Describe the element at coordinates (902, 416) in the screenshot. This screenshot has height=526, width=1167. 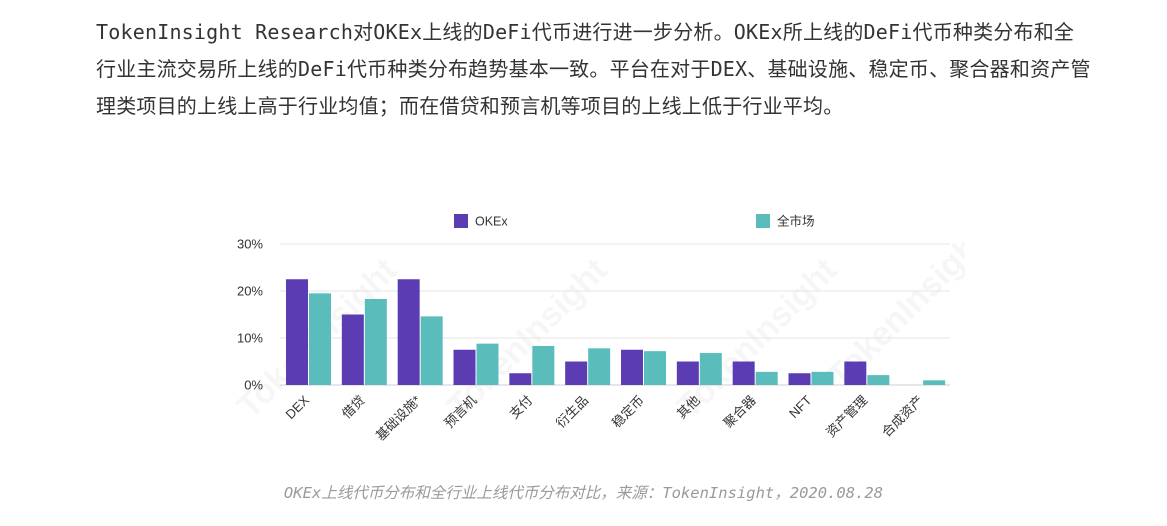
I see `x-tick-label: 合成资产` at that location.